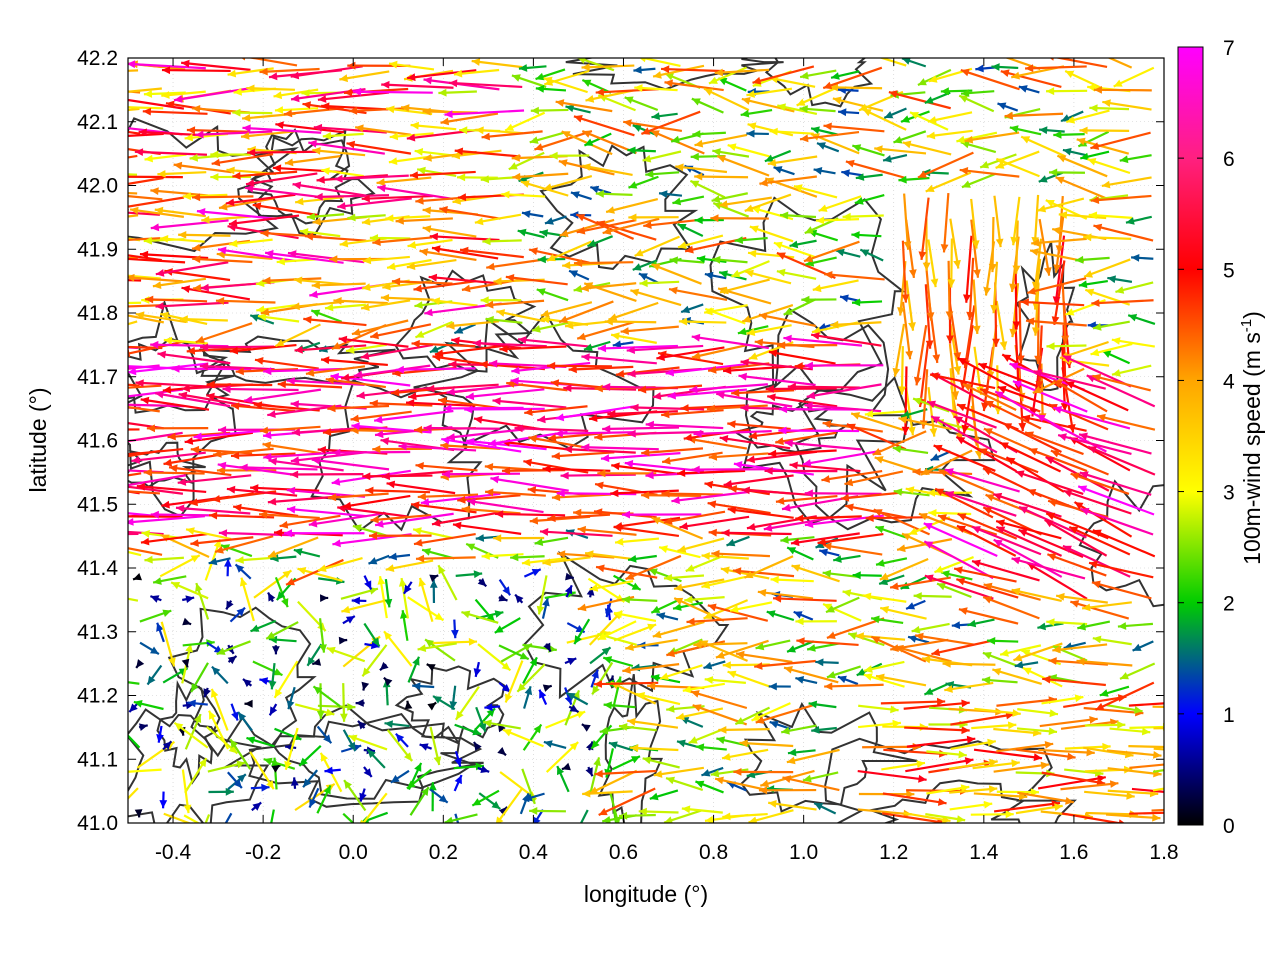  What do you see at coordinates (1229, 270) in the screenshot?
I see `colorbar-tick-label: 5` at bounding box center [1229, 270].